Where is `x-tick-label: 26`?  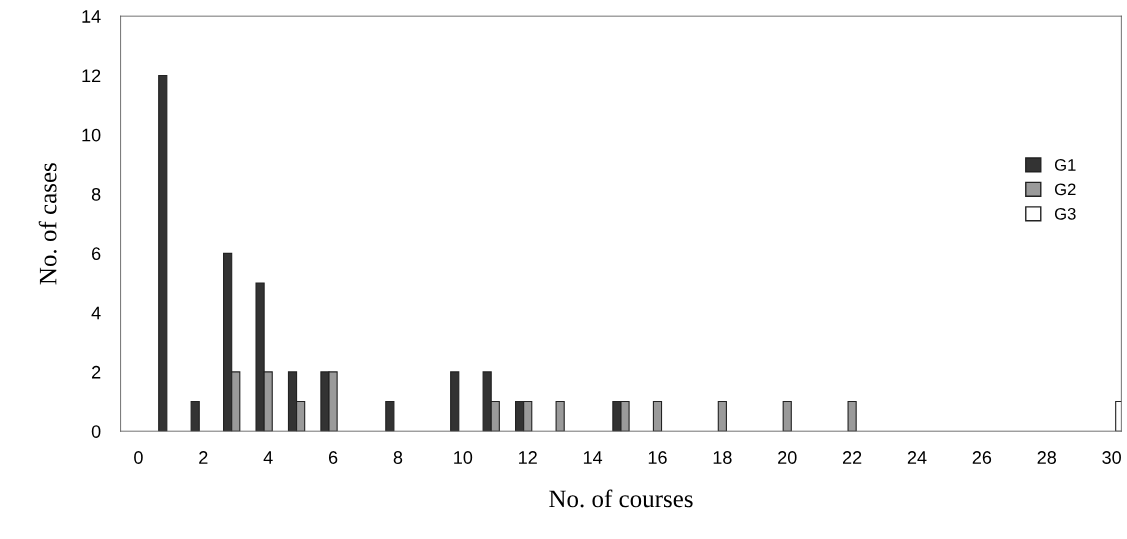
x-tick-label: 26 is located at coordinates (982, 457).